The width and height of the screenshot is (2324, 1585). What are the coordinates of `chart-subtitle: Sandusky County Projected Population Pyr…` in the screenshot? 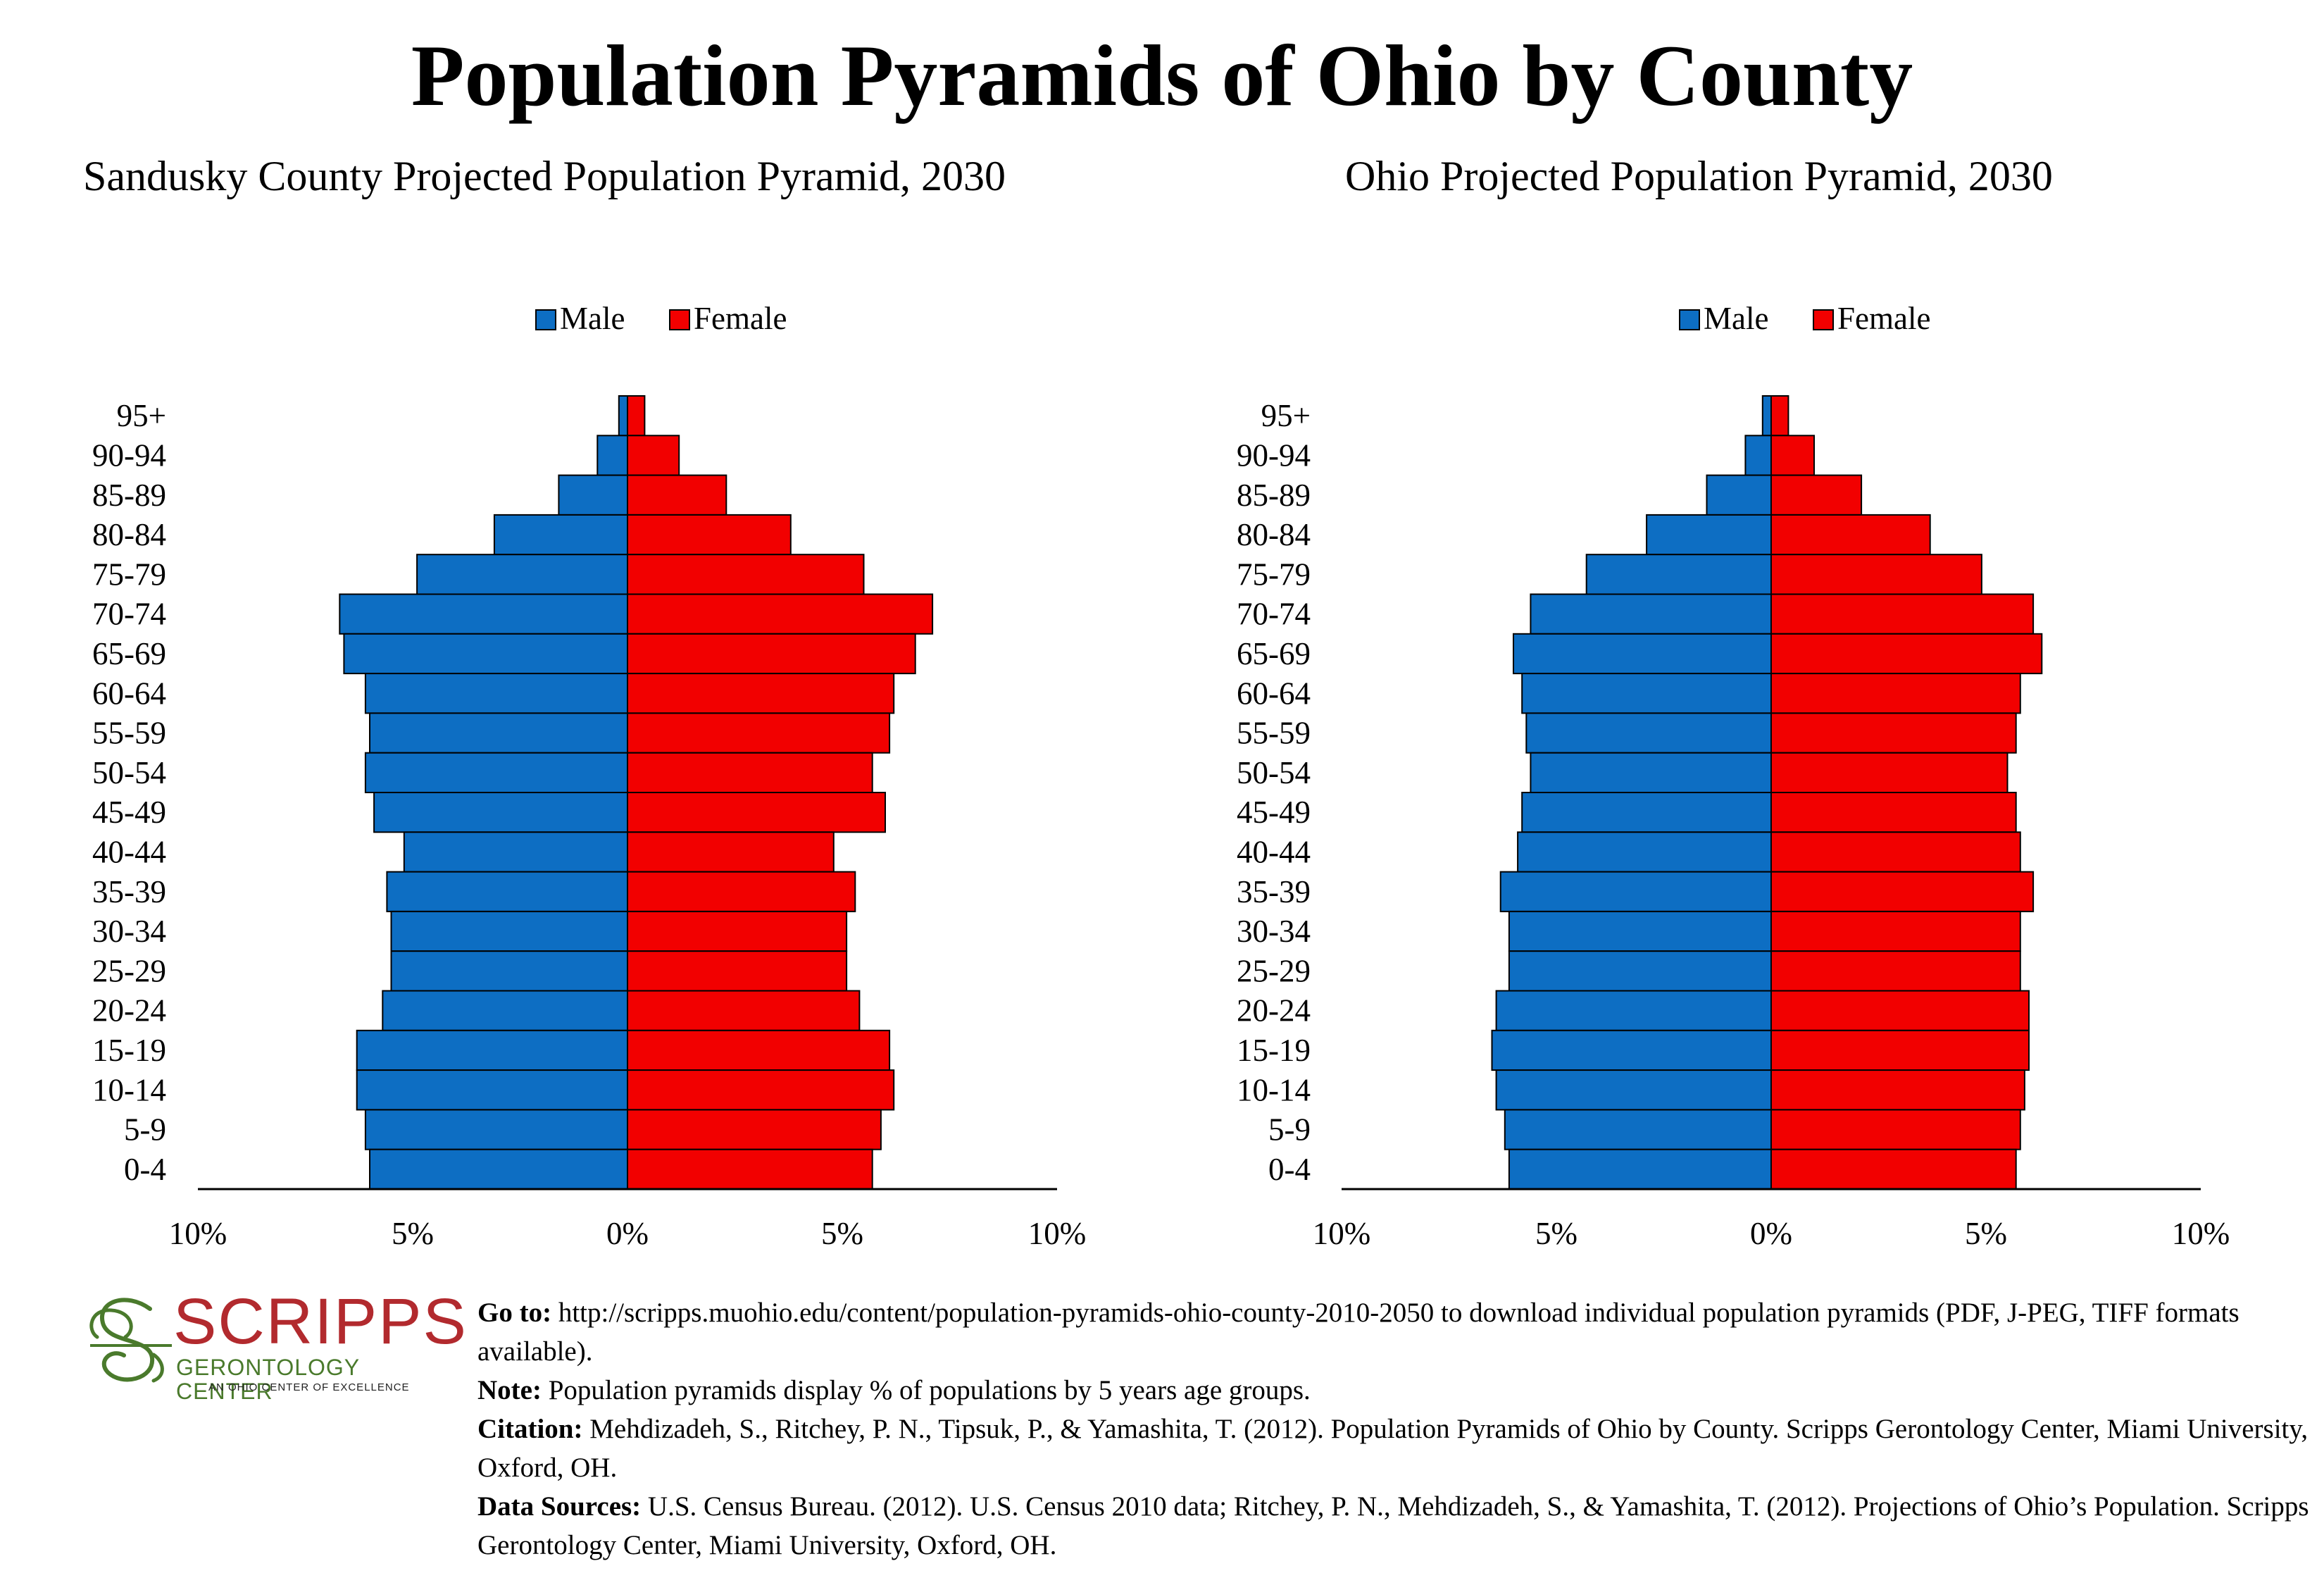 It's located at (544, 176).